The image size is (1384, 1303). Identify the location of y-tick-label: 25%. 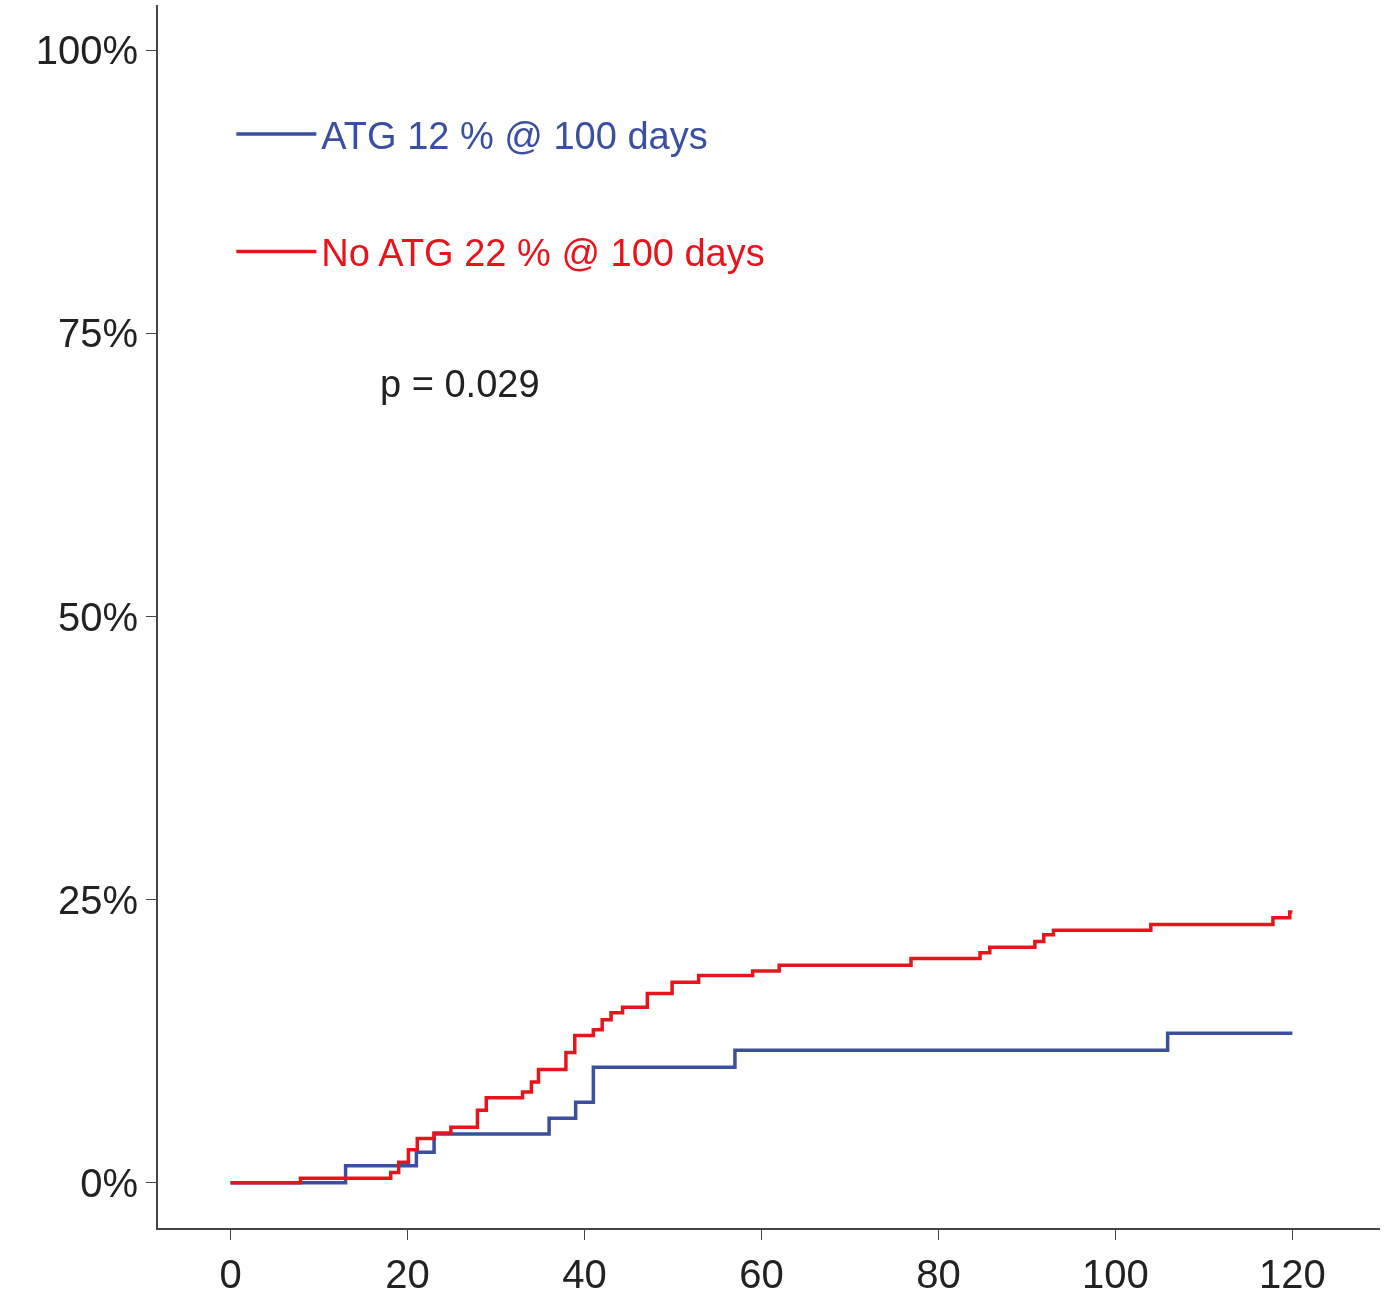
(97, 899).